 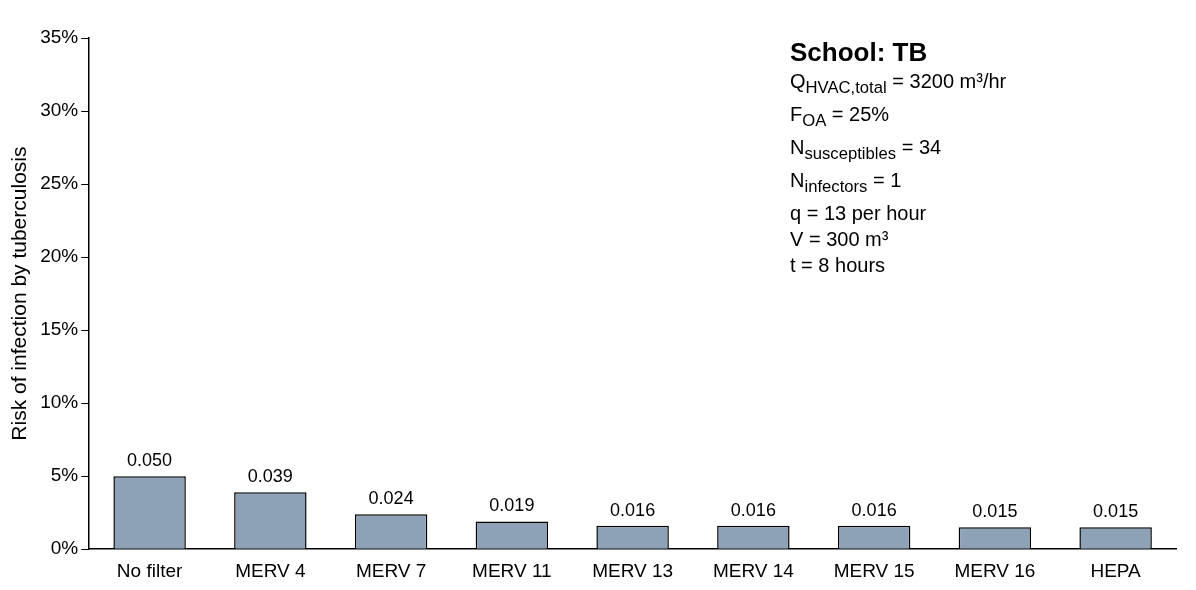 What do you see at coordinates (838, 265) in the screenshot?
I see `annotation: t = 8 hours` at bounding box center [838, 265].